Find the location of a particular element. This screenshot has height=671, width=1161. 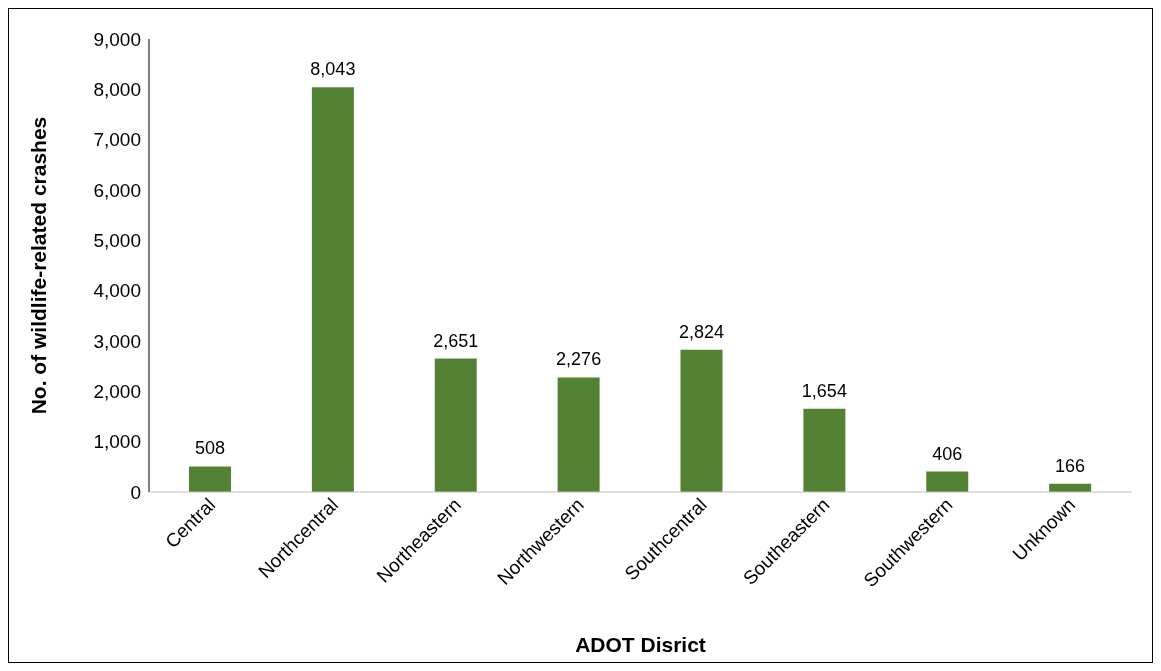

data-label: 1,654 is located at coordinates (824, 390).